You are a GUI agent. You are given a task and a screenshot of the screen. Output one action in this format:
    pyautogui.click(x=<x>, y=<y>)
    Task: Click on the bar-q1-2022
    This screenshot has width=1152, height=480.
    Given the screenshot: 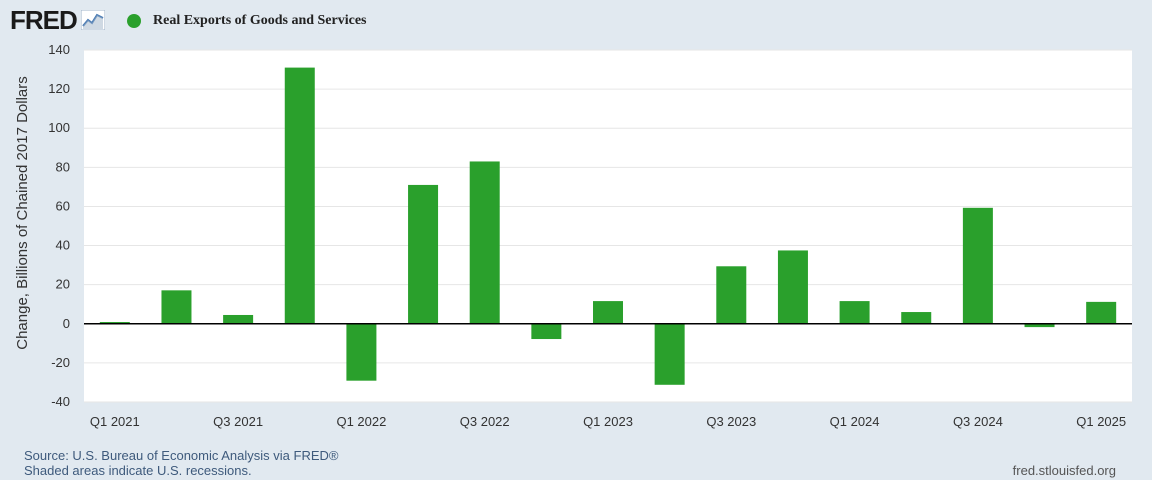 What is the action you would take?
    pyautogui.click(x=361, y=352)
    